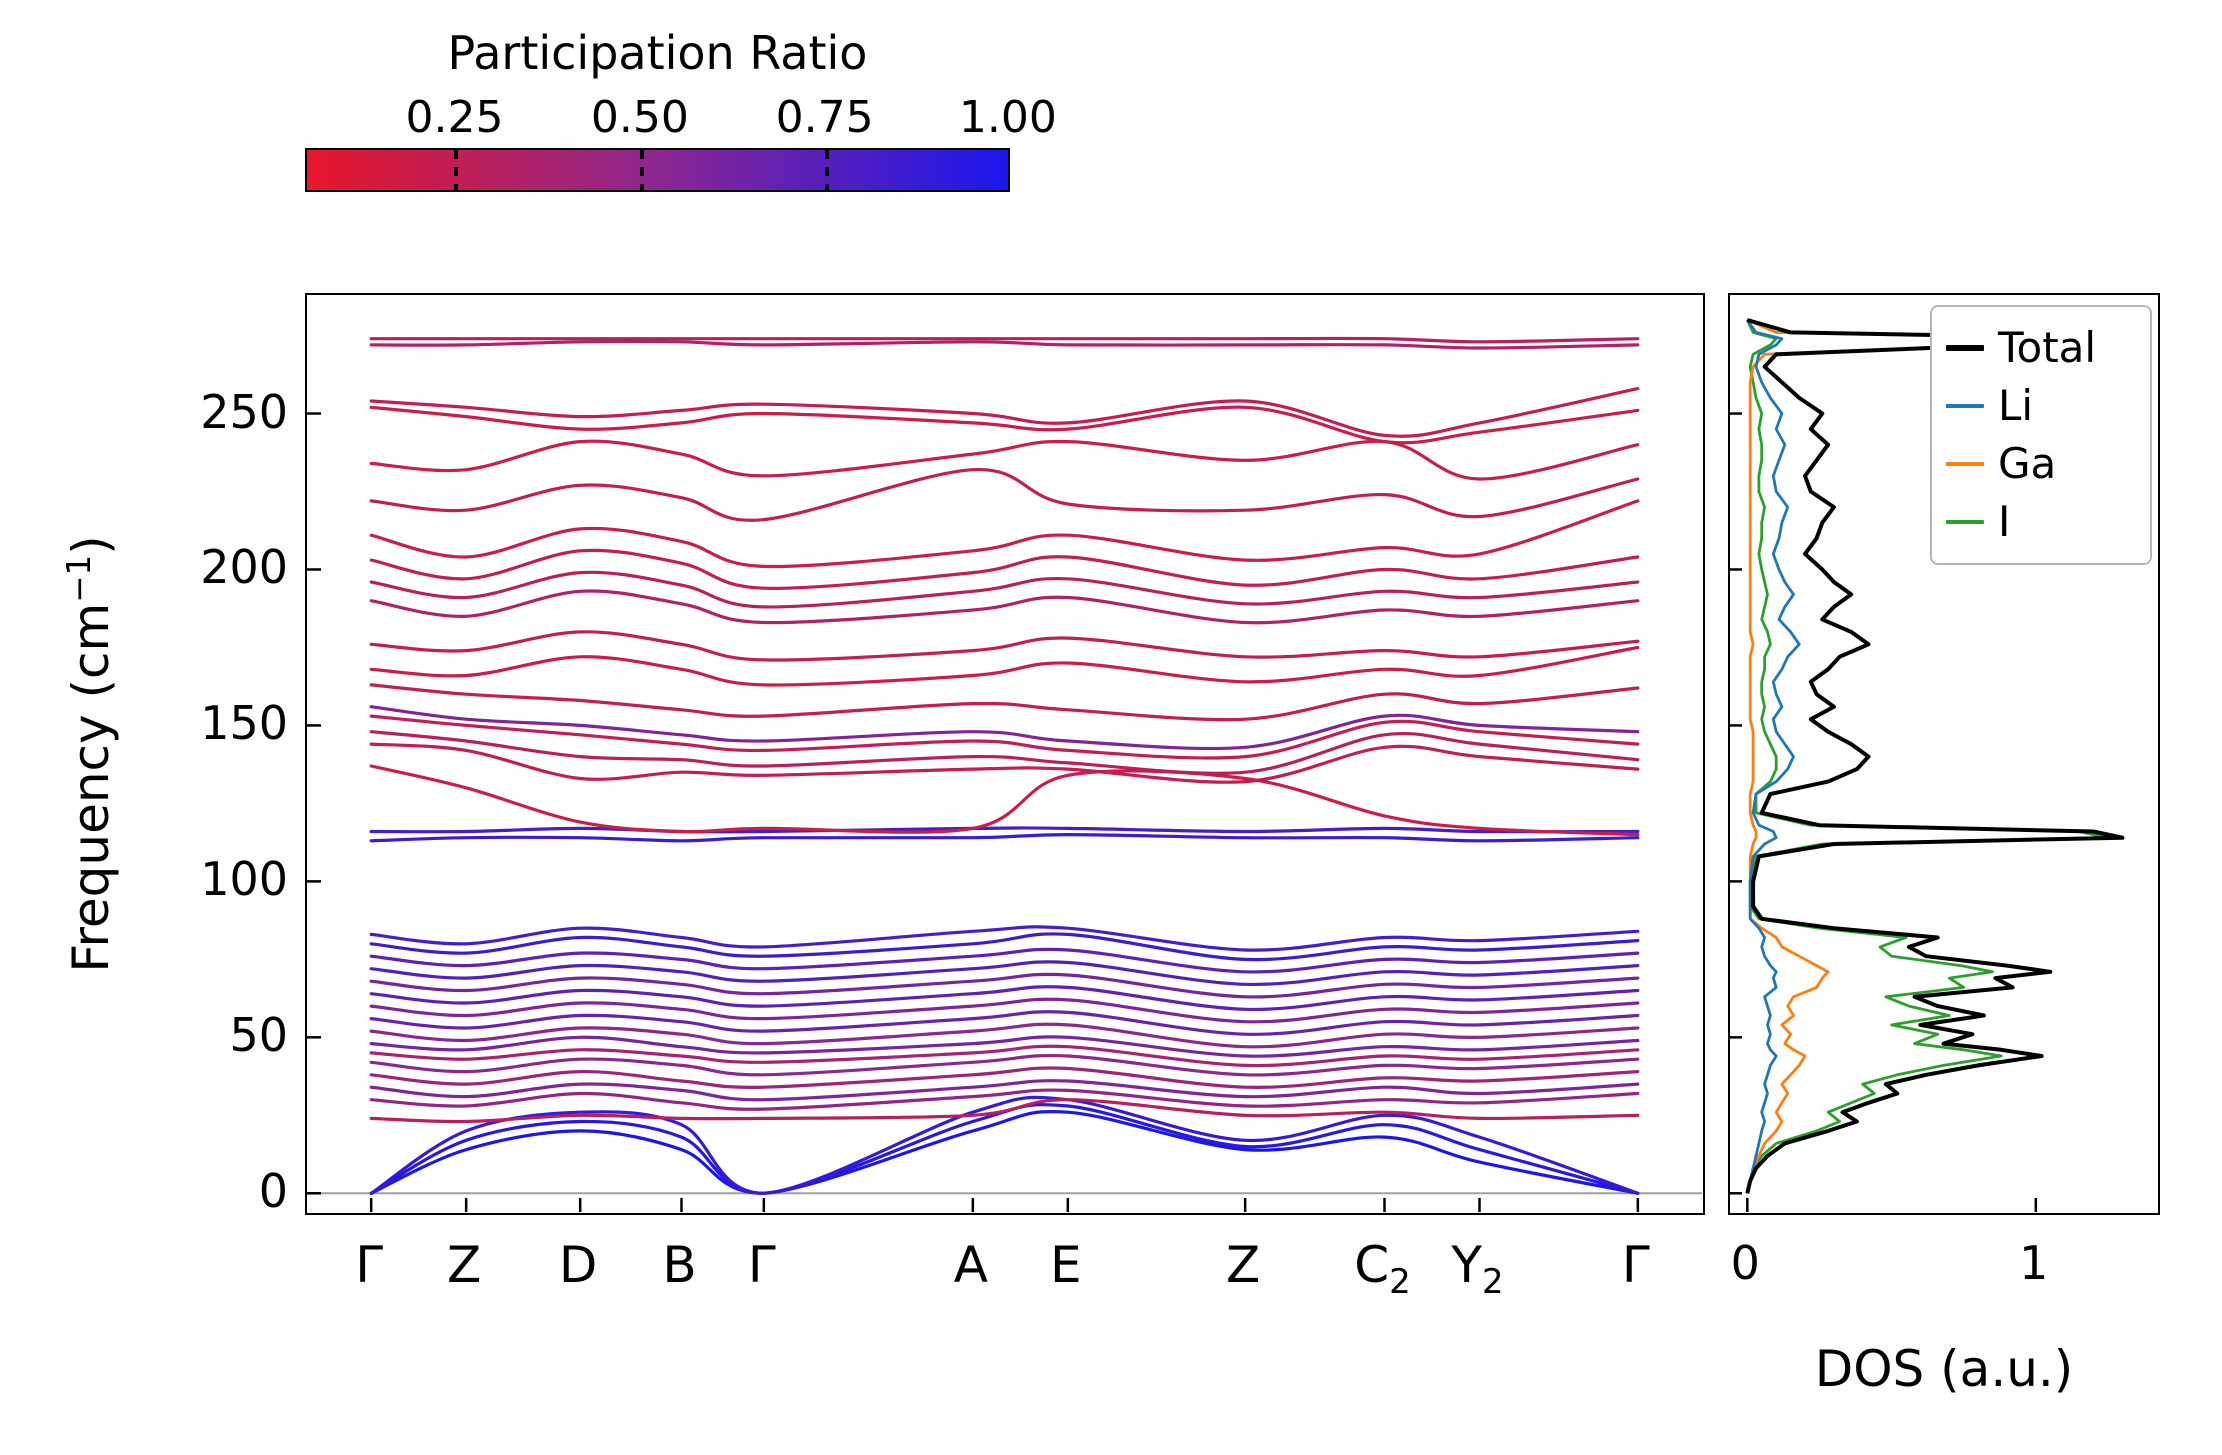 The image size is (2222, 1455). I want to click on y-axis-label-text: Frequency (cm, so click(90, 787).